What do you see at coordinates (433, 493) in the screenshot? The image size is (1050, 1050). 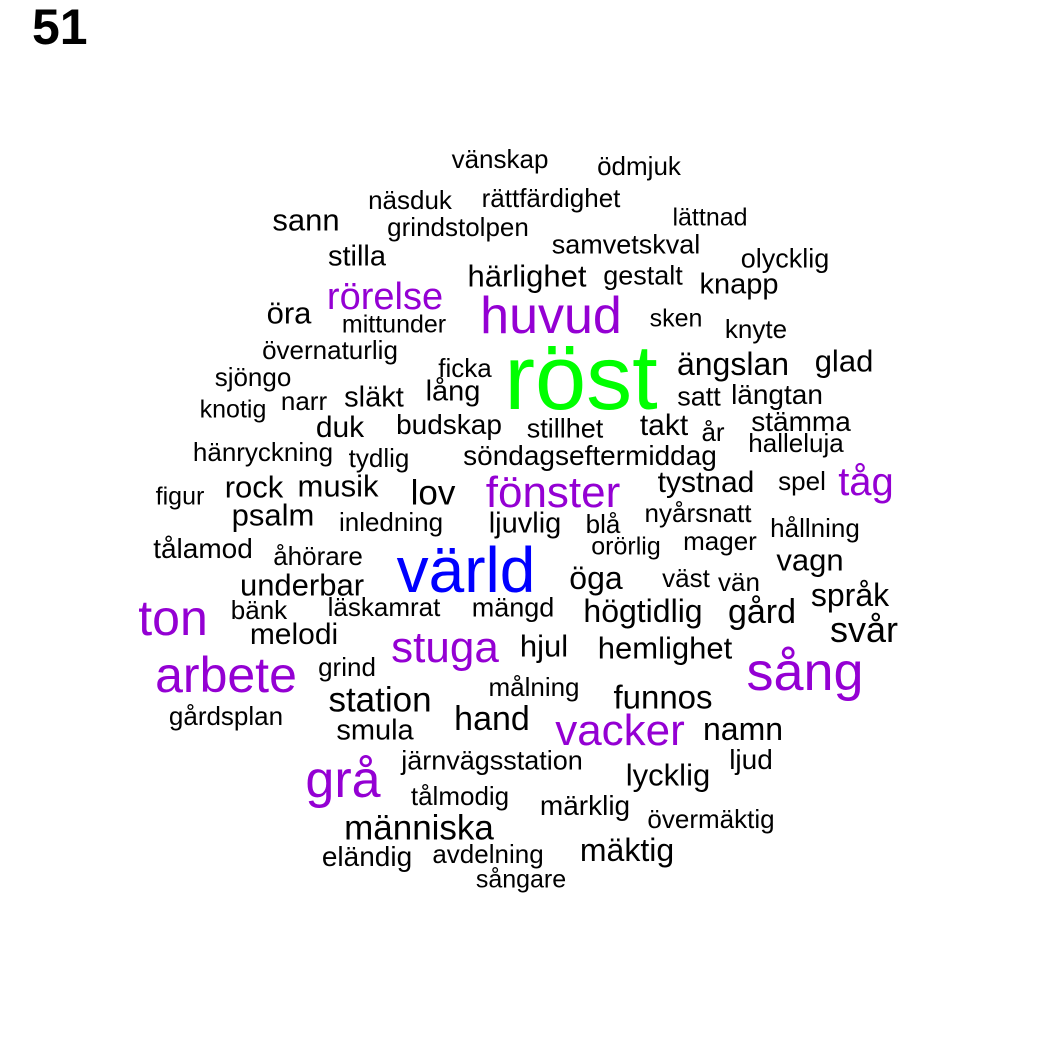 I see `word-lov: lov` at bounding box center [433, 493].